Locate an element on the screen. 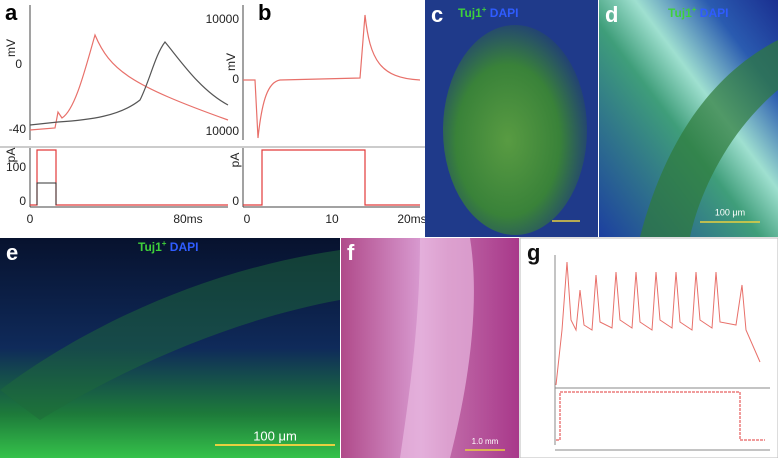  current-black is located at coordinates (46, 193).